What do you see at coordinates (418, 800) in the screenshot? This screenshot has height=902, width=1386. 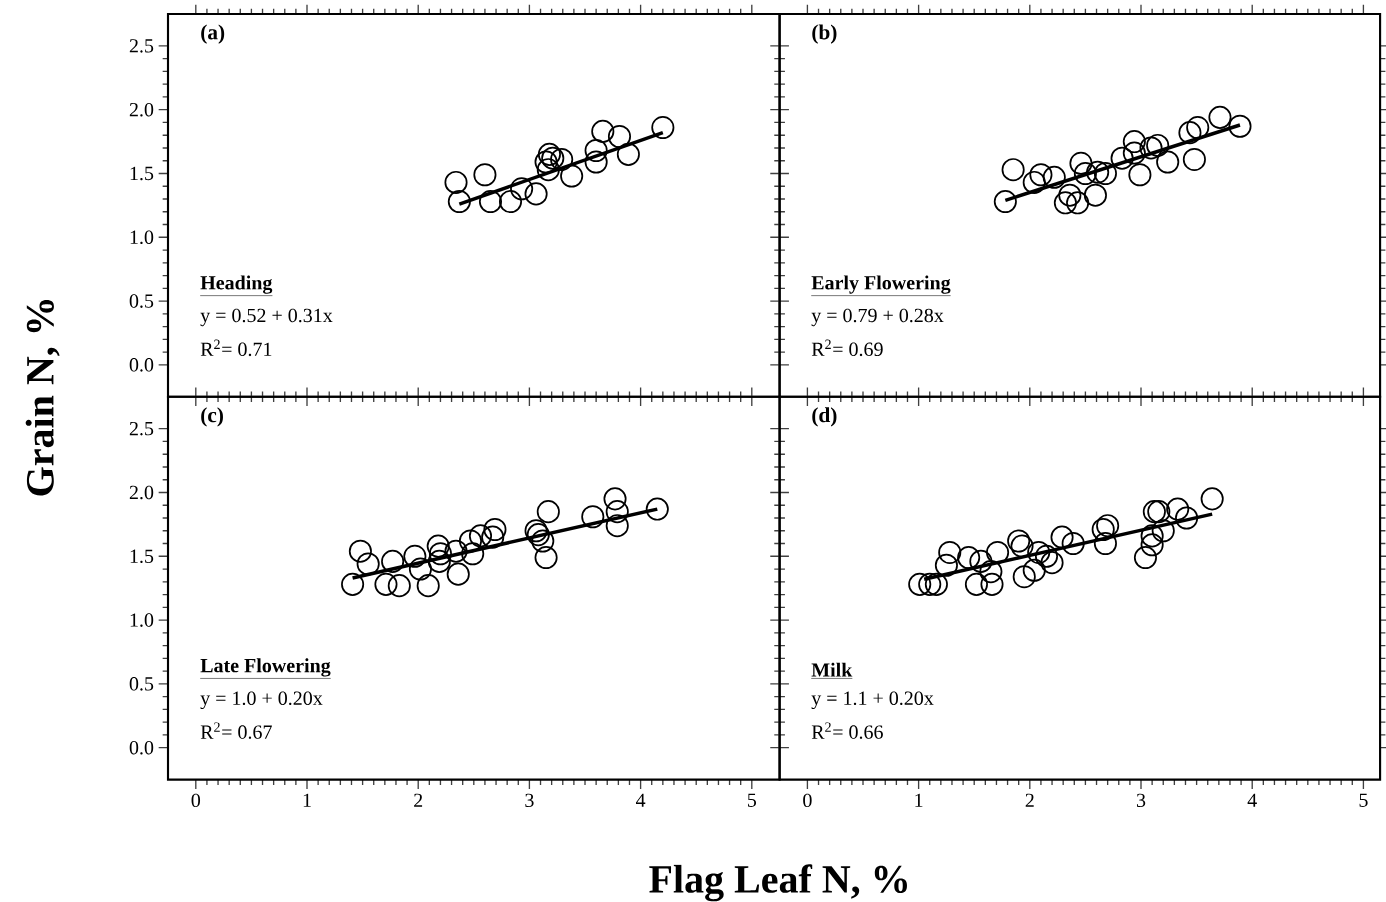 I see `x-tick-label: 2` at bounding box center [418, 800].